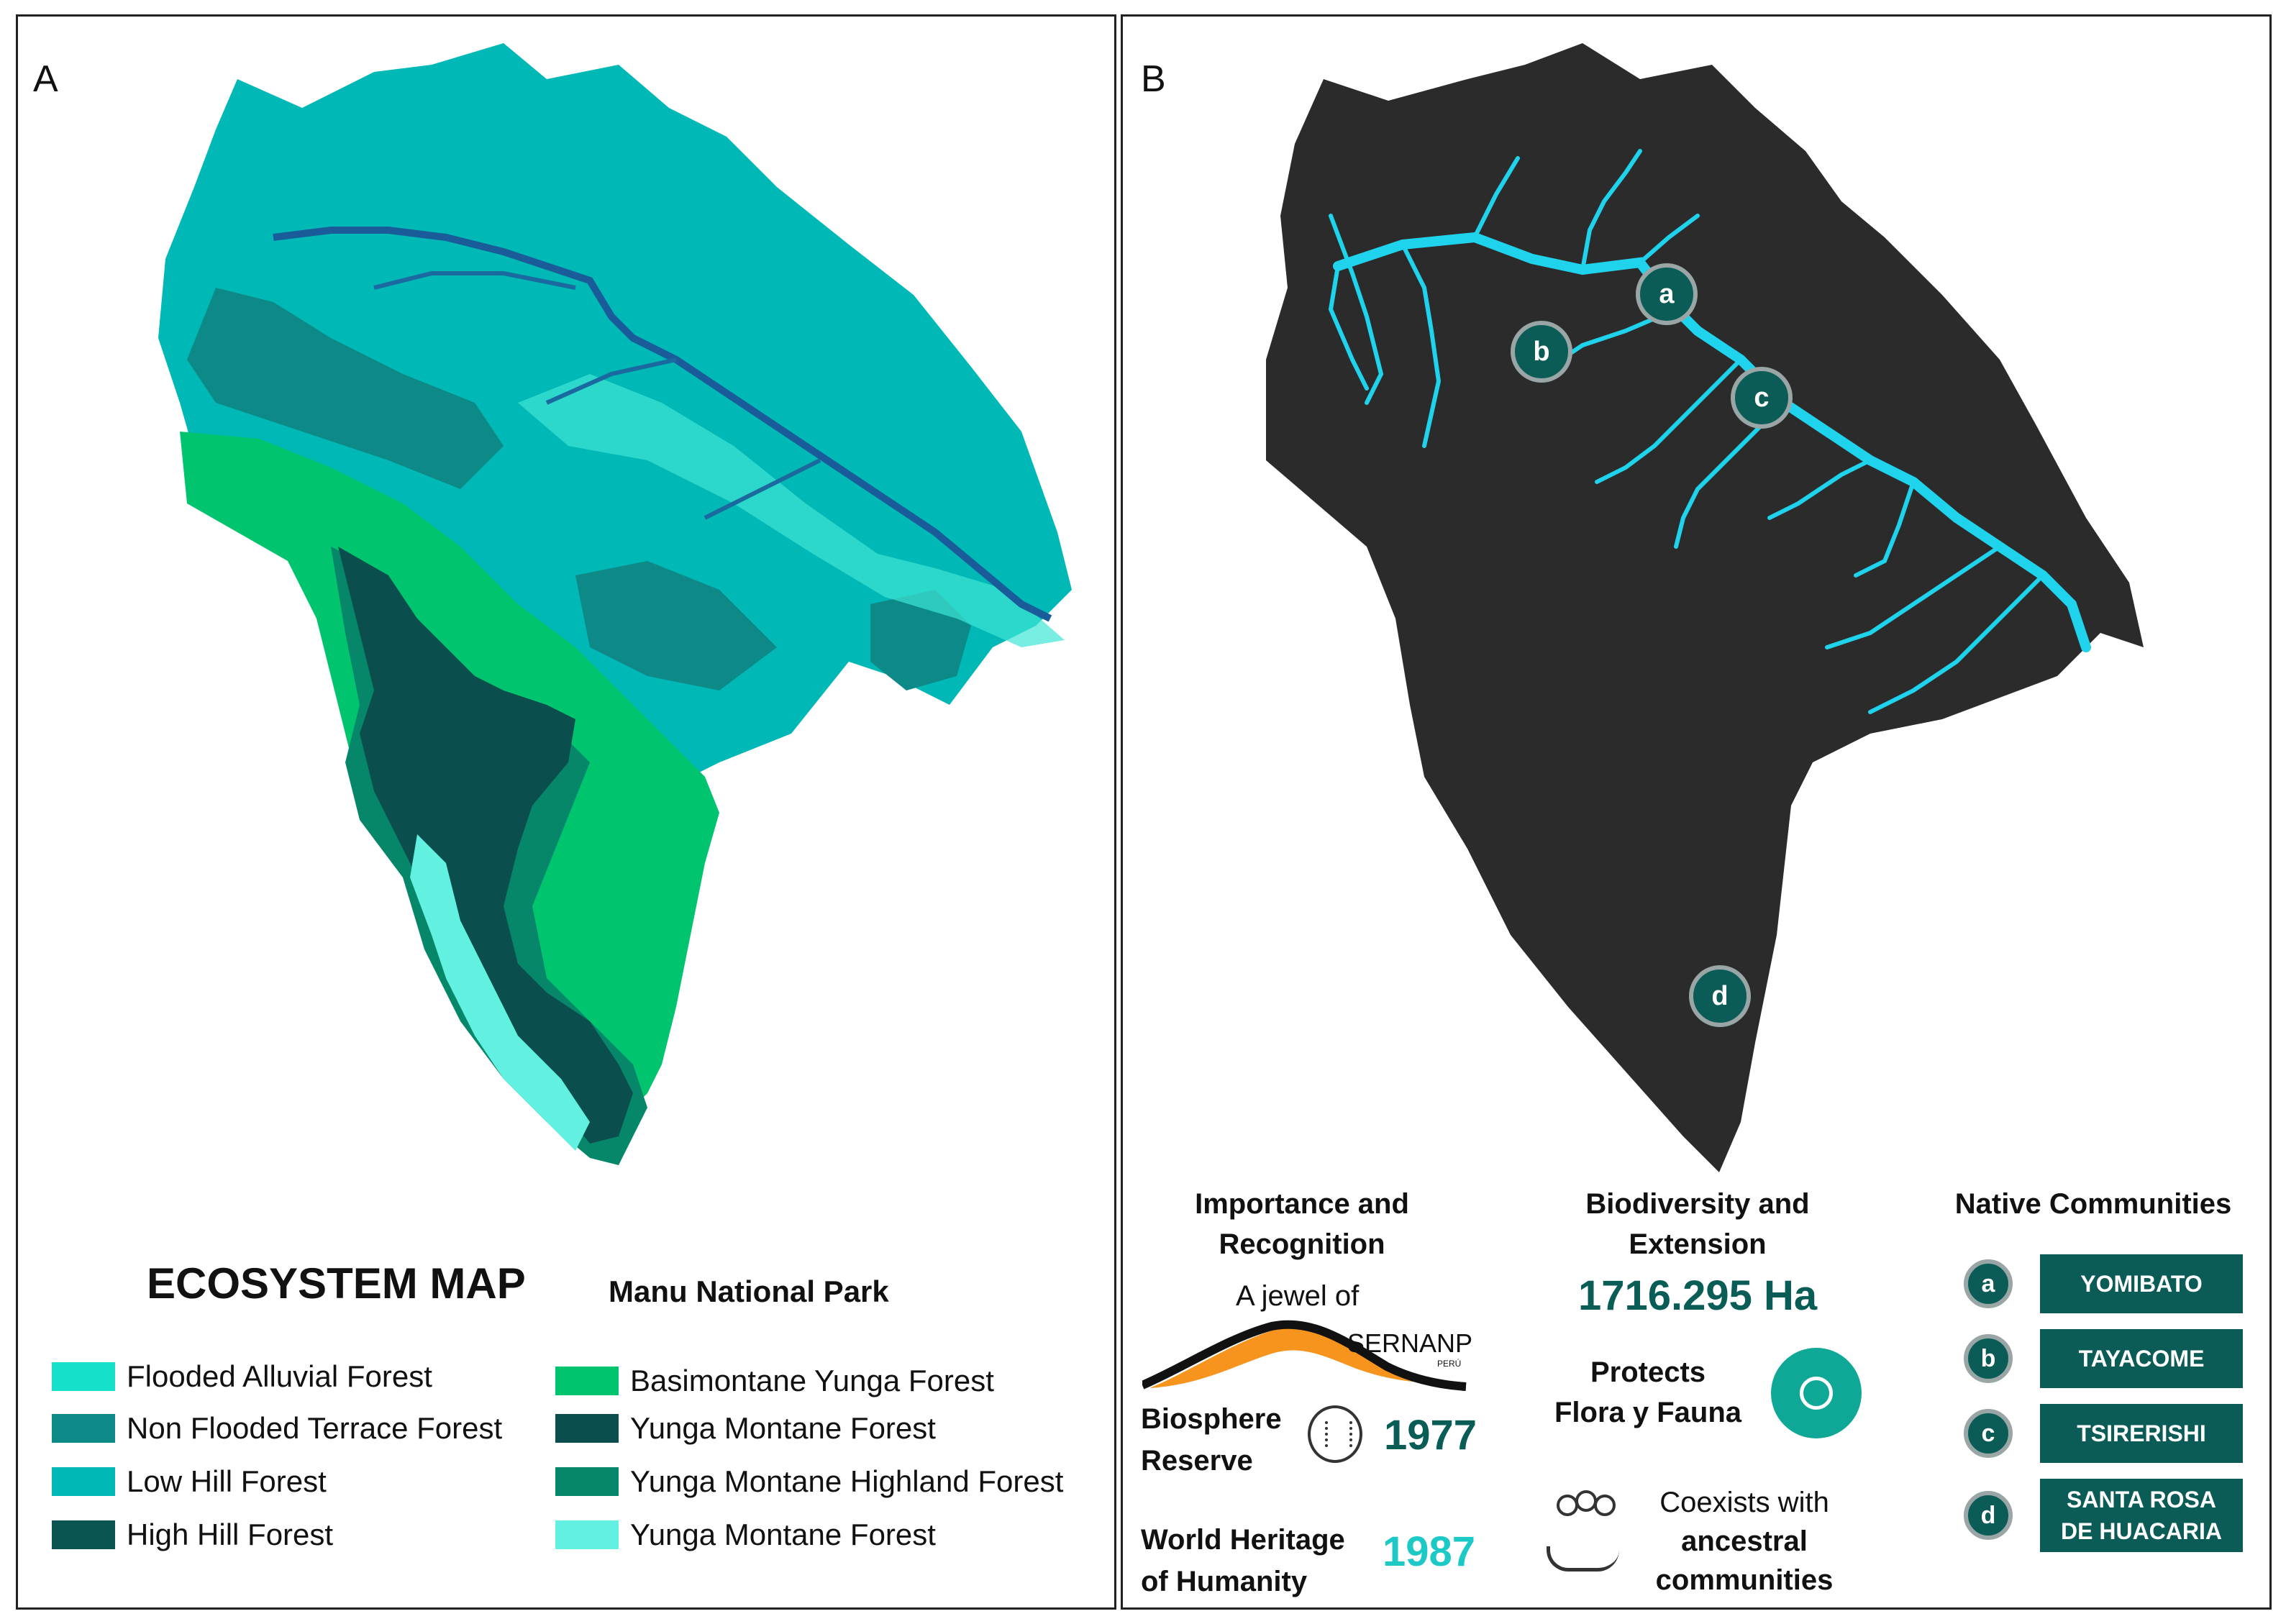 This screenshot has width=2286, height=1624. I want to click on community-row-b: b TAYACOME, so click(2103, 1358).